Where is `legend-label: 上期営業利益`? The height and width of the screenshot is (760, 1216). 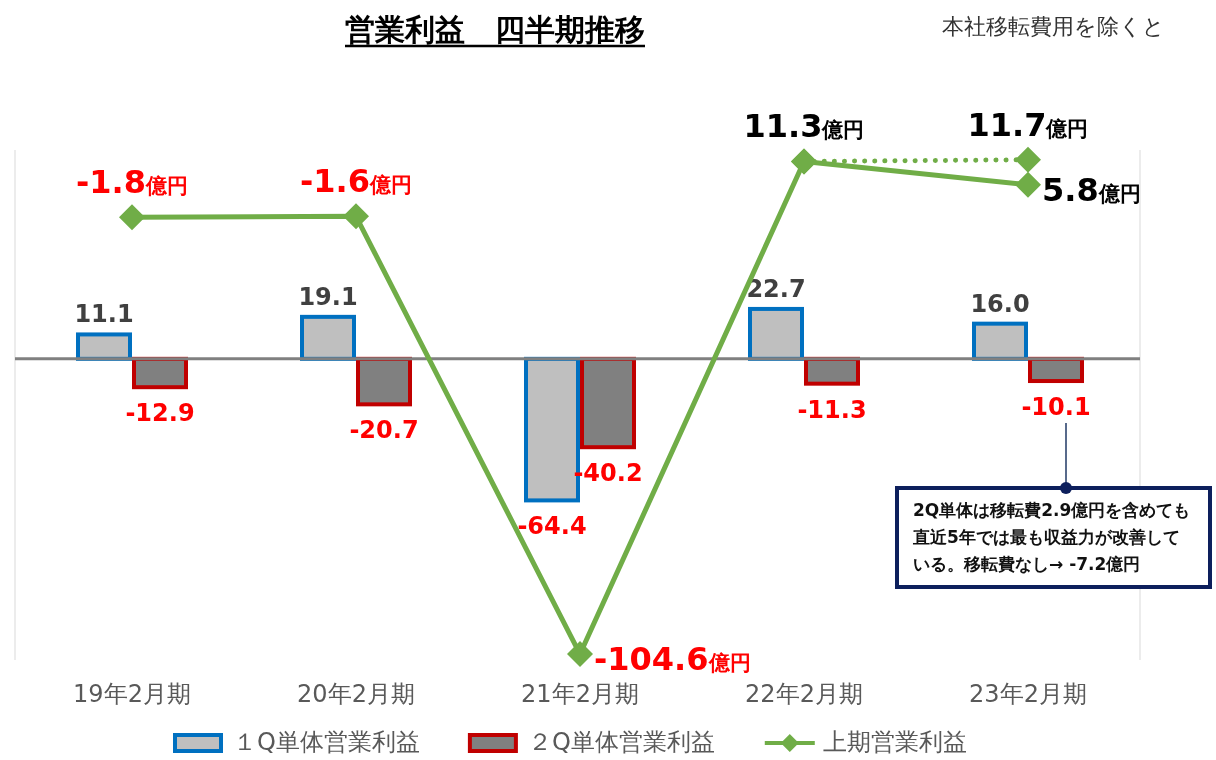 legend-label: 上期営業利益 is located at coordinates (894, 742).